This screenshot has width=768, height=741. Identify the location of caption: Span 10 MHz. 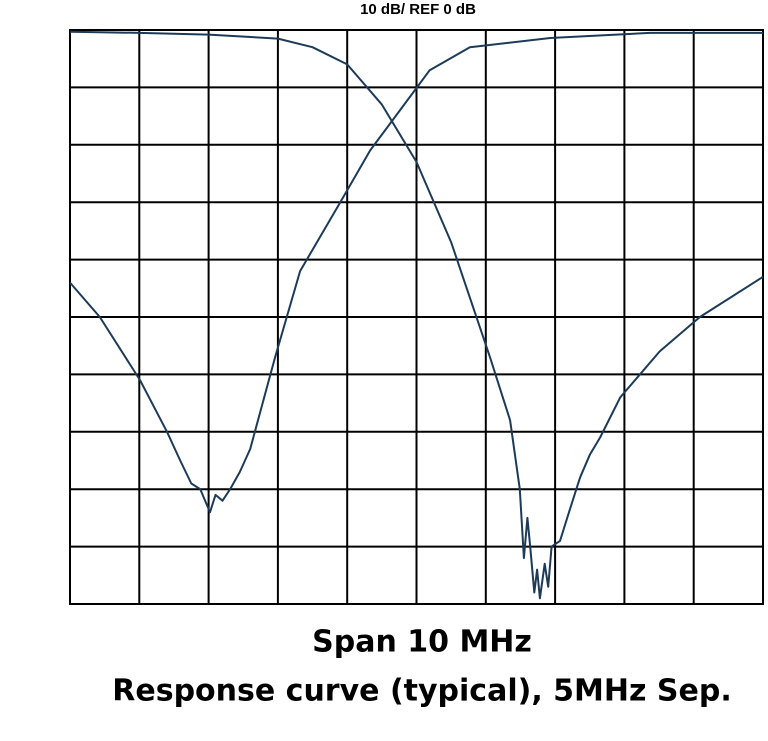
(422, 642).